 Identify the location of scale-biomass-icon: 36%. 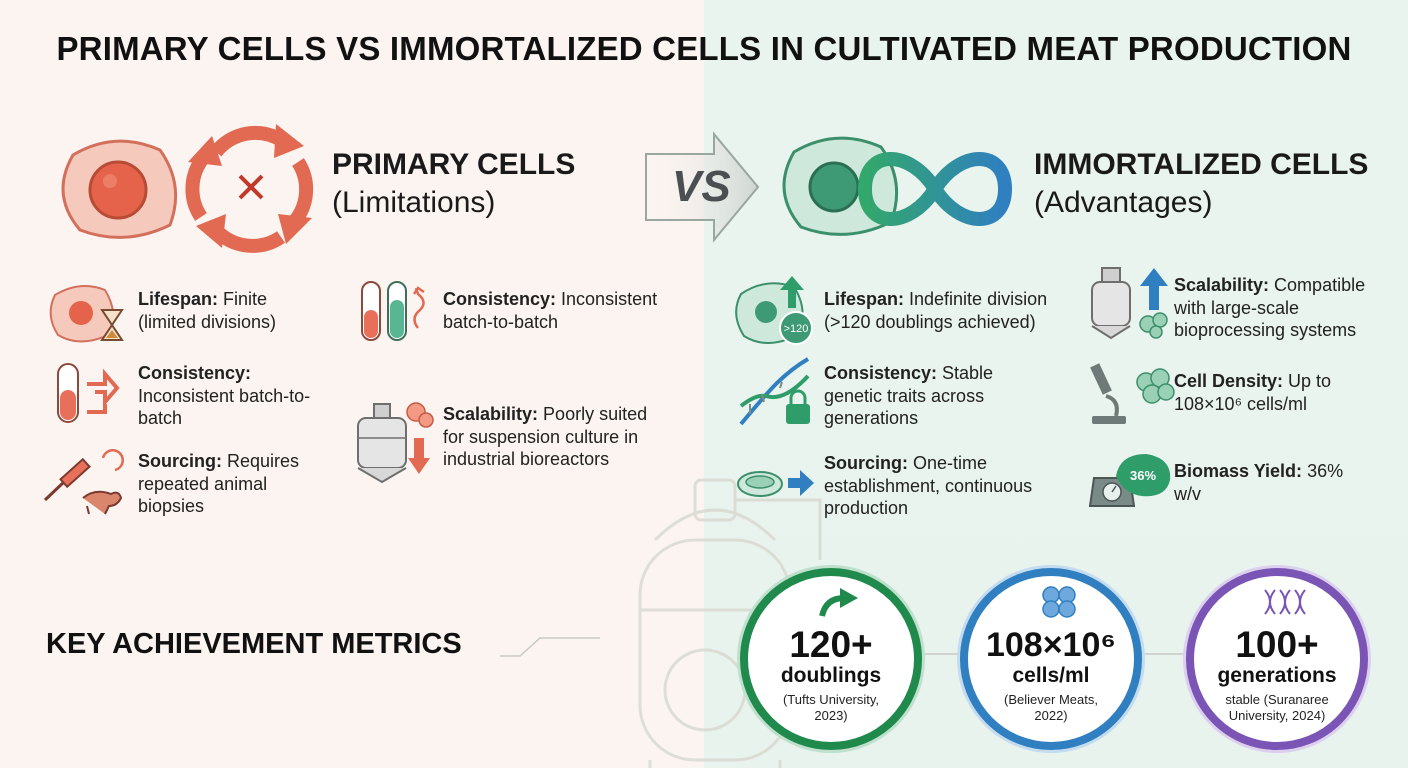
(1129, 480).